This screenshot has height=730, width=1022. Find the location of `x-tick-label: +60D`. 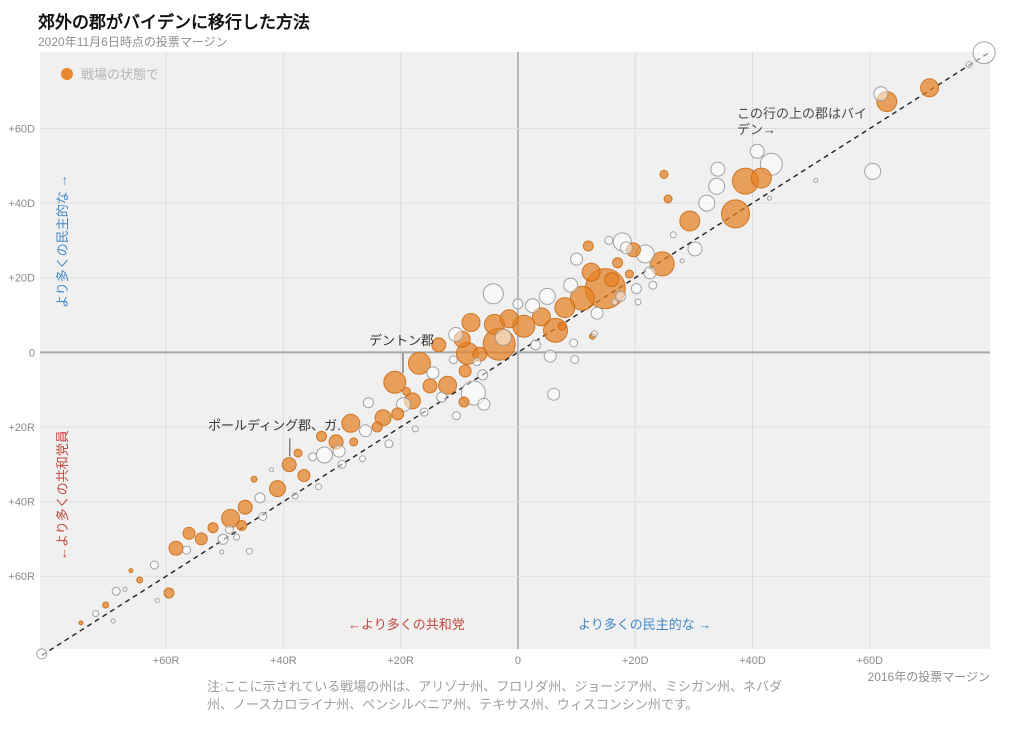

x-tick-label: +60D is located at coordinates (869, 661).